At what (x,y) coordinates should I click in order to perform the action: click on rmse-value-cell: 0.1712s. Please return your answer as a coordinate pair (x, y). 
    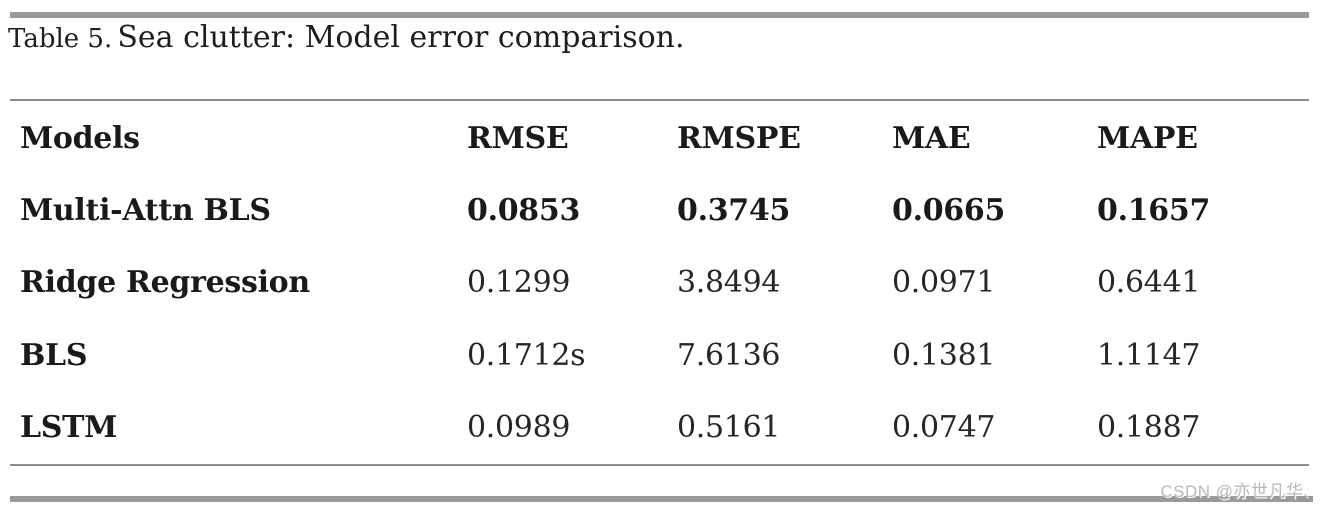
    Looking at the image, I should click on (526, 355).